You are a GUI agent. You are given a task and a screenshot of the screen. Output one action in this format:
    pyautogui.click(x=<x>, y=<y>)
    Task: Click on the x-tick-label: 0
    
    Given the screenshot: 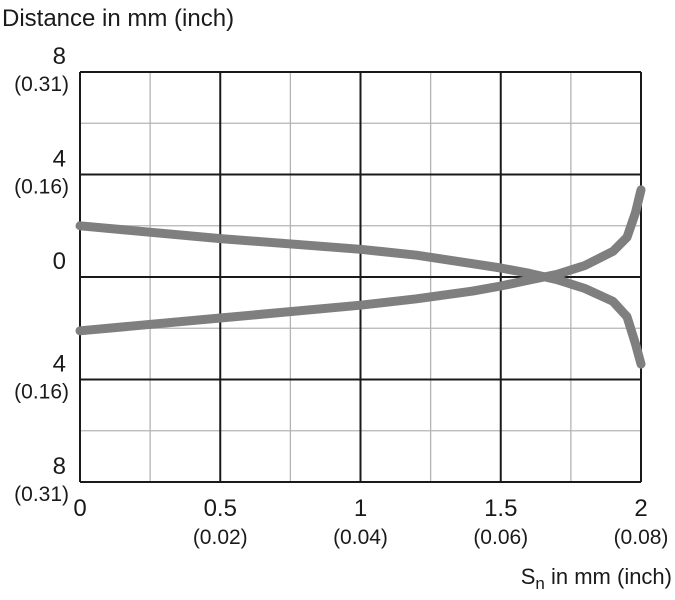 What is the action you would take?
    pyautogui.click(x=79, y=508)
    